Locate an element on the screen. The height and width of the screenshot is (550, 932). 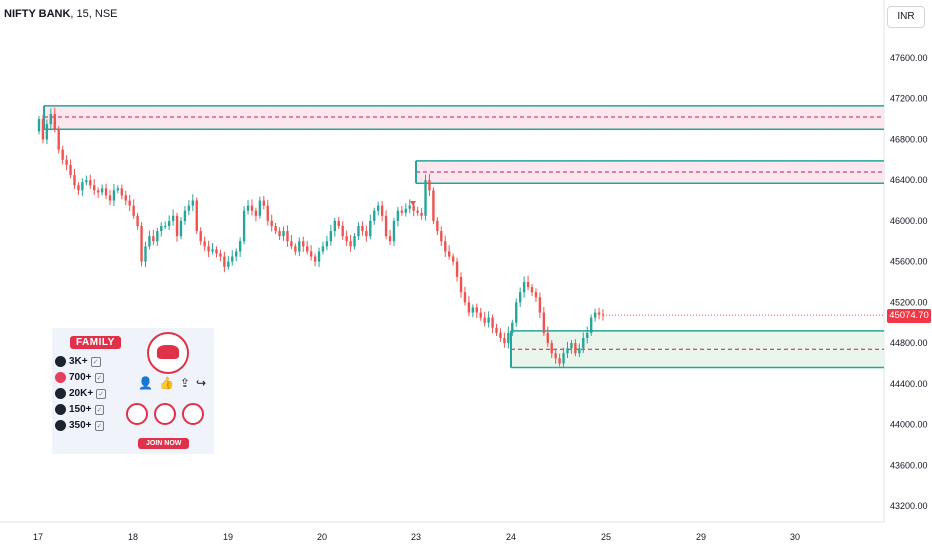
stat-instagram: 700+ ✓ is located at coordinates (80, 377).